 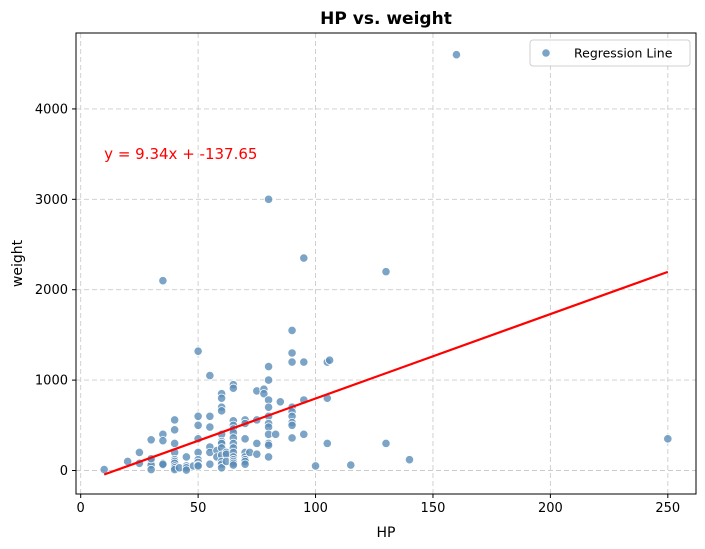 I want to click on legend: Regression Line, so click(x=610, y=53).